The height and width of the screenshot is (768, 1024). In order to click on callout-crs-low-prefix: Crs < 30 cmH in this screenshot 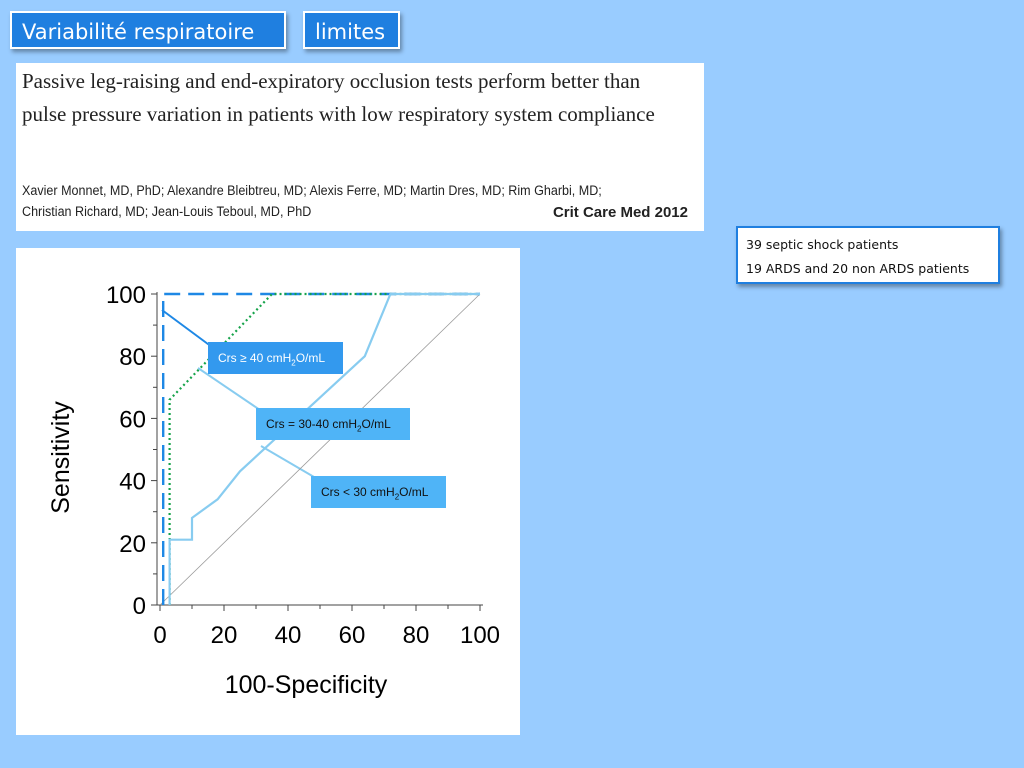, I will do `click(358, 492)`.